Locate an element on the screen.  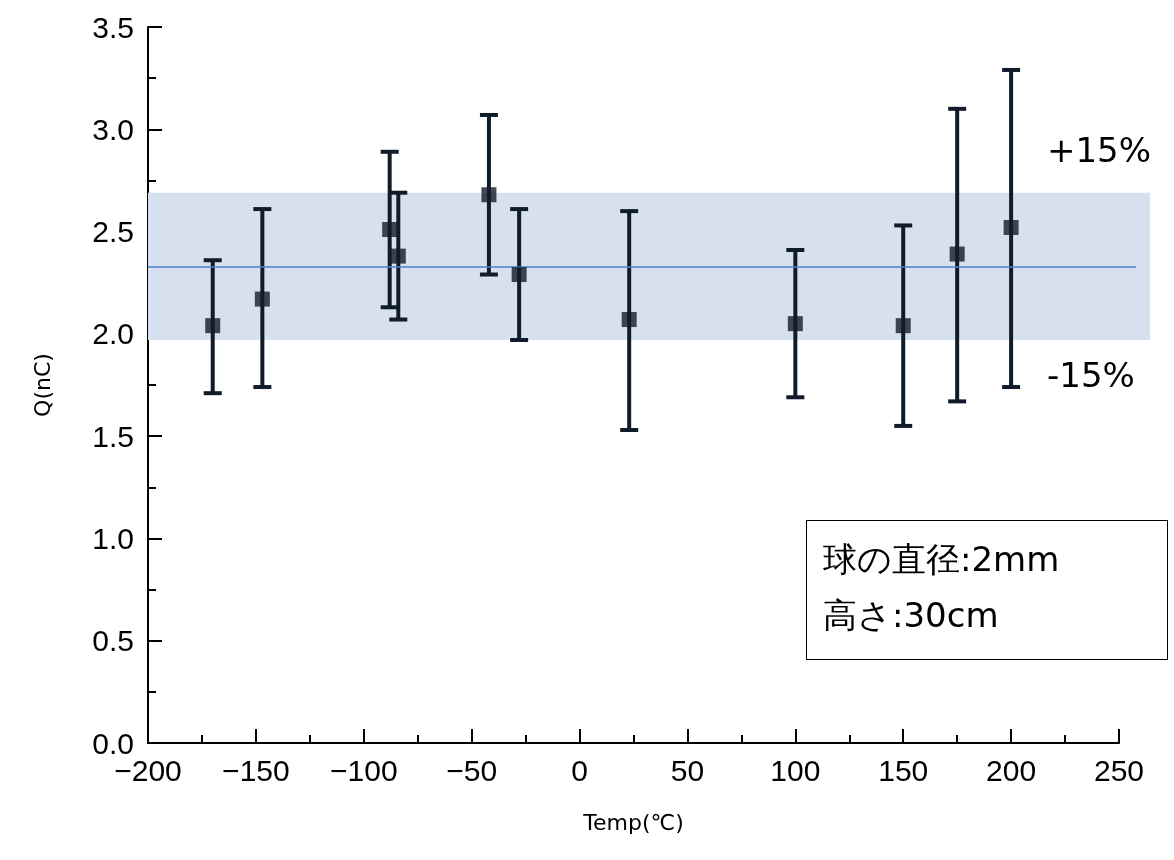
y-tick-label: 3.0 is located at coordinates (113, 129).